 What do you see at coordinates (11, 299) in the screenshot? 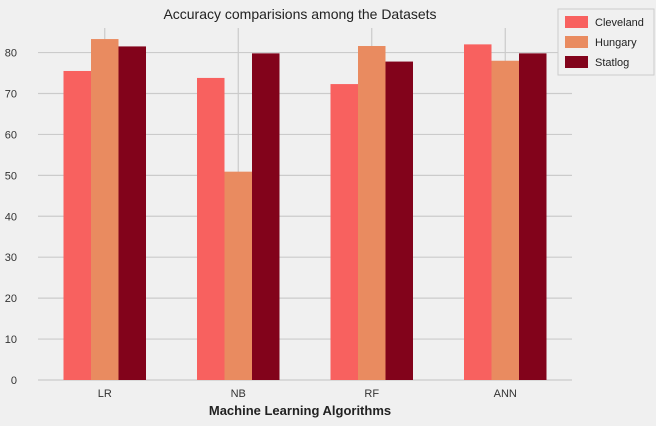
I see `y-tick-label: 20` at bounding box center [11, 299].